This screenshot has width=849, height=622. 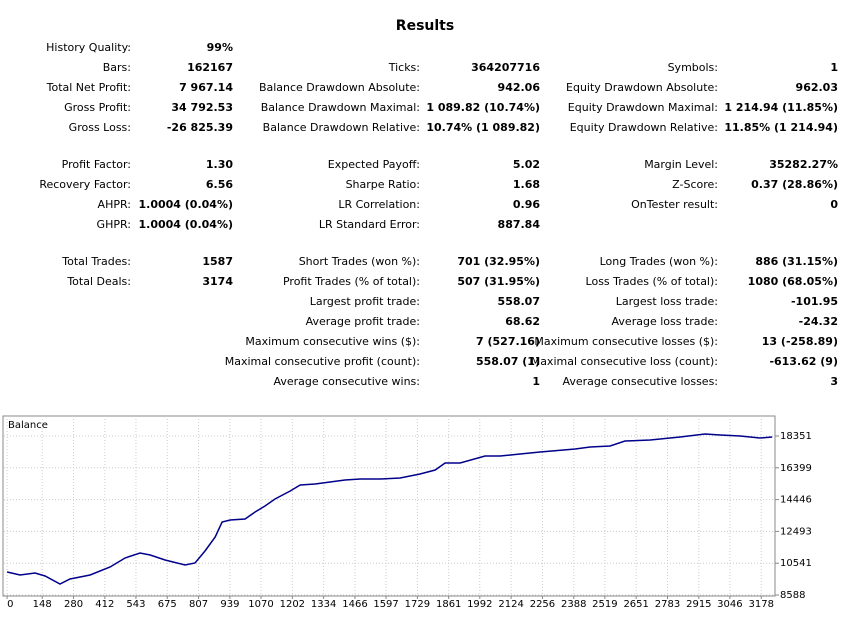 What do you see at coordinates (374, 164) in the screenshot?
I see `stat-label: Expected Payoff:` at bounding box center [374, 164].